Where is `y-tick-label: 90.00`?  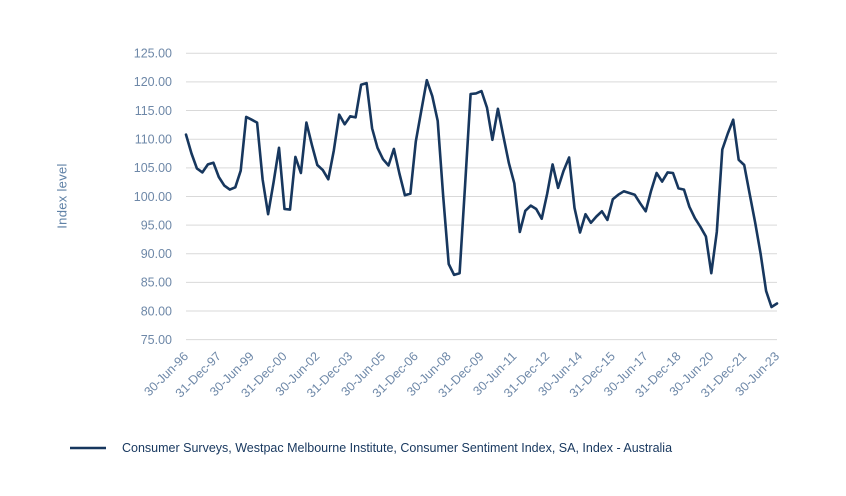
y-tick-label: 90.00 is located at coordinates (156, 254).